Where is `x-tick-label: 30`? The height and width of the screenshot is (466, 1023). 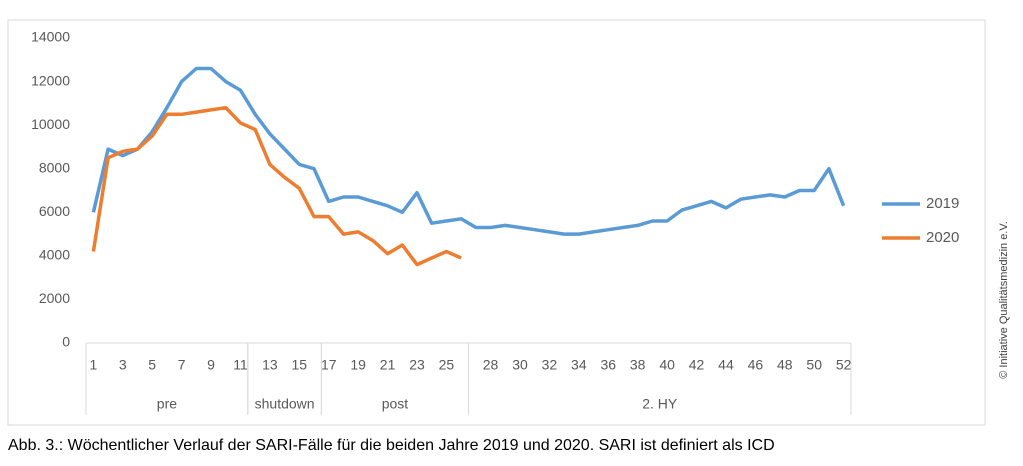
x-tick-label: 30 is located at coordinates (520, 365).